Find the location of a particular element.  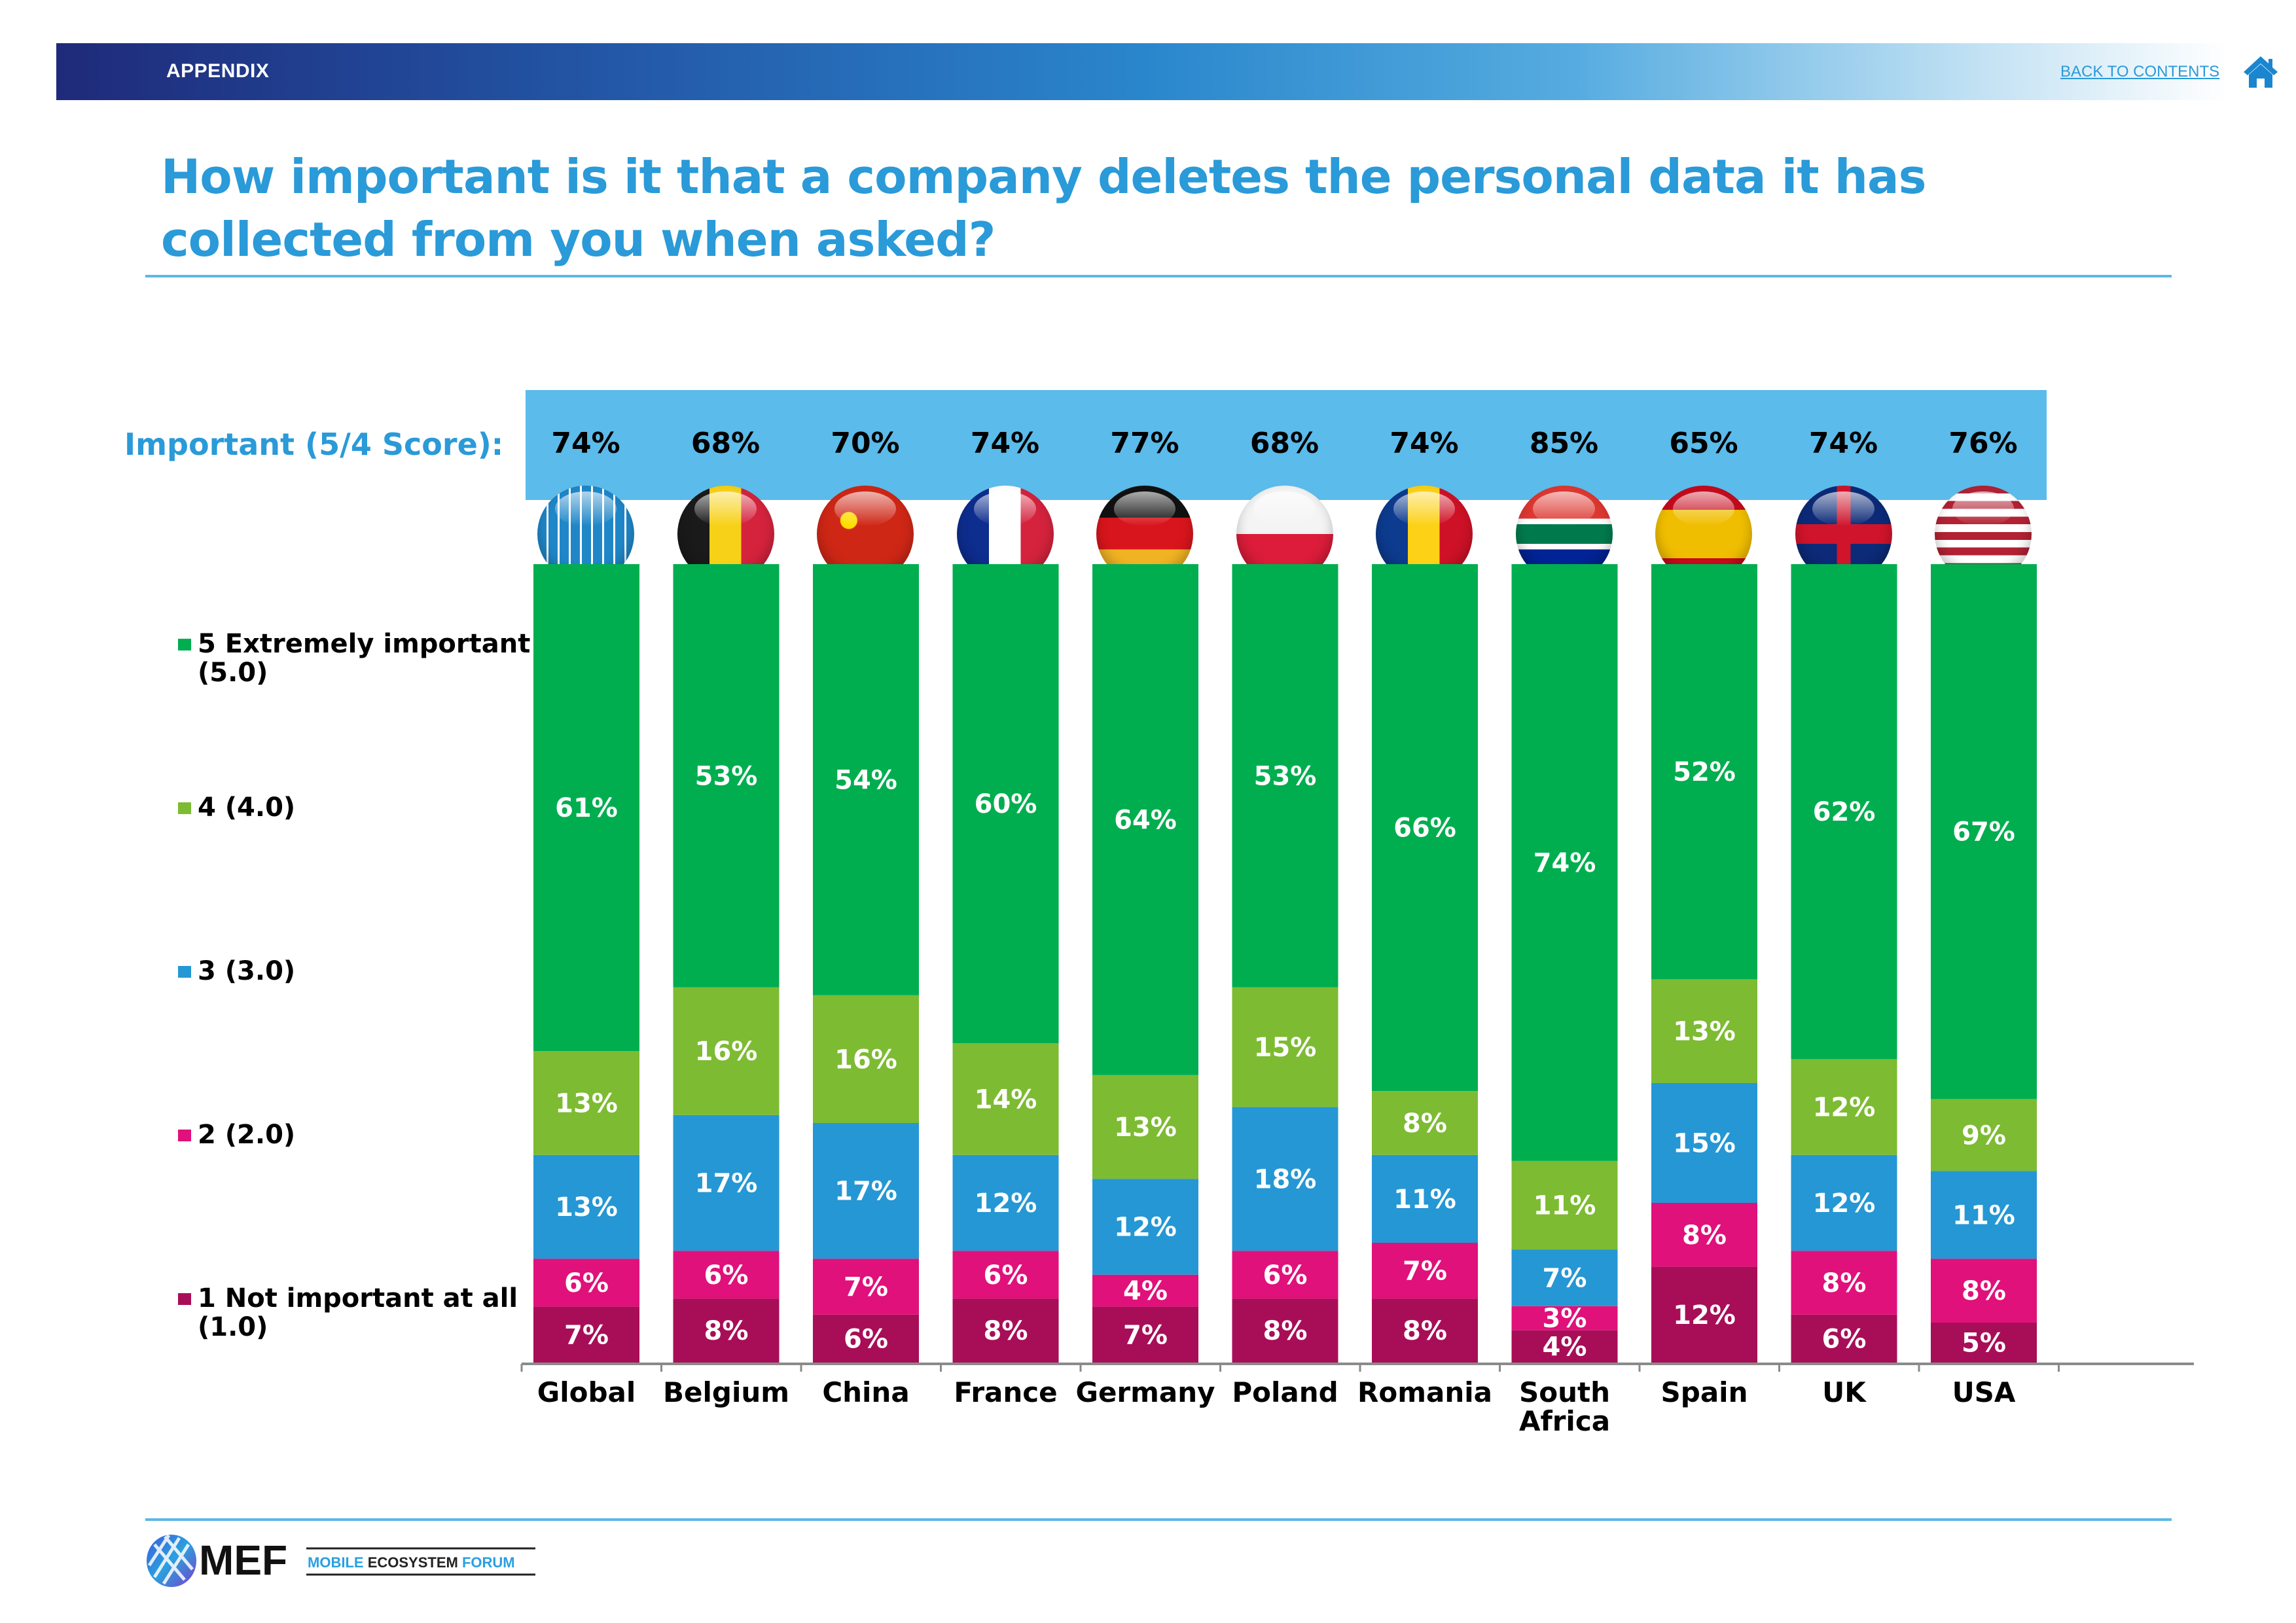

data-label-s5-uk: 62% is located at coordinates (1844, 812).